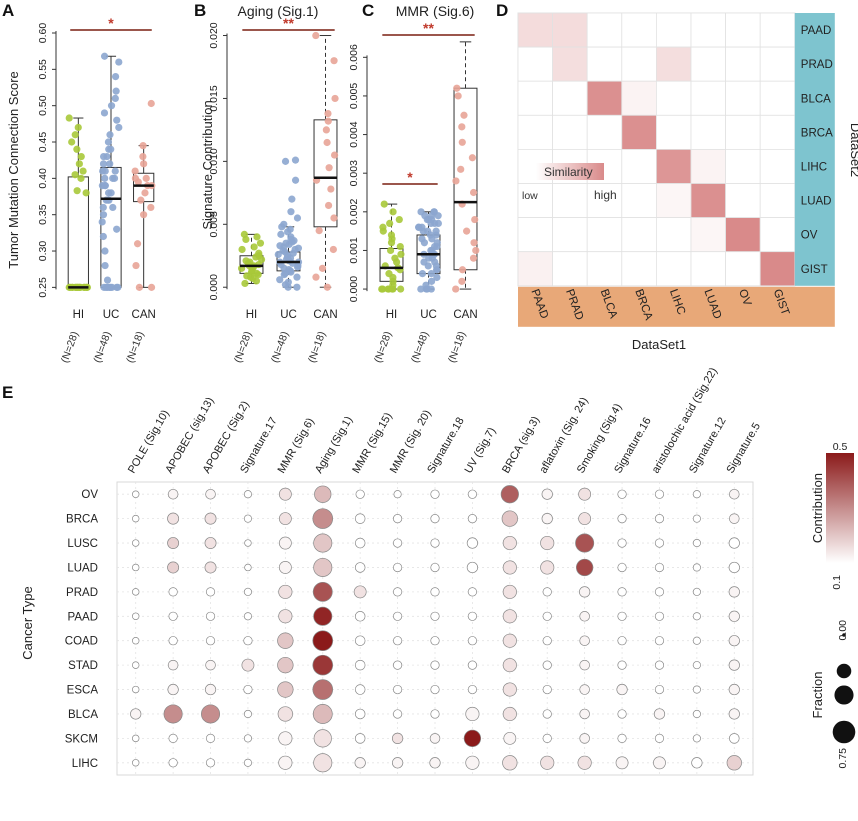 Image resolution: width=858 pixels, height=821 pixels. Describe the element at coordinates (85, 764) in the screenshot. I see `cancer-type-label: LIHC` at that location.